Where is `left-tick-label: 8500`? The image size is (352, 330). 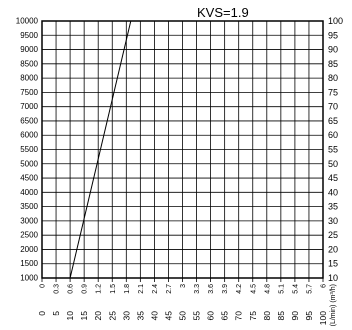
left-tick-label: 8500 is located at coordinates (29, 63).